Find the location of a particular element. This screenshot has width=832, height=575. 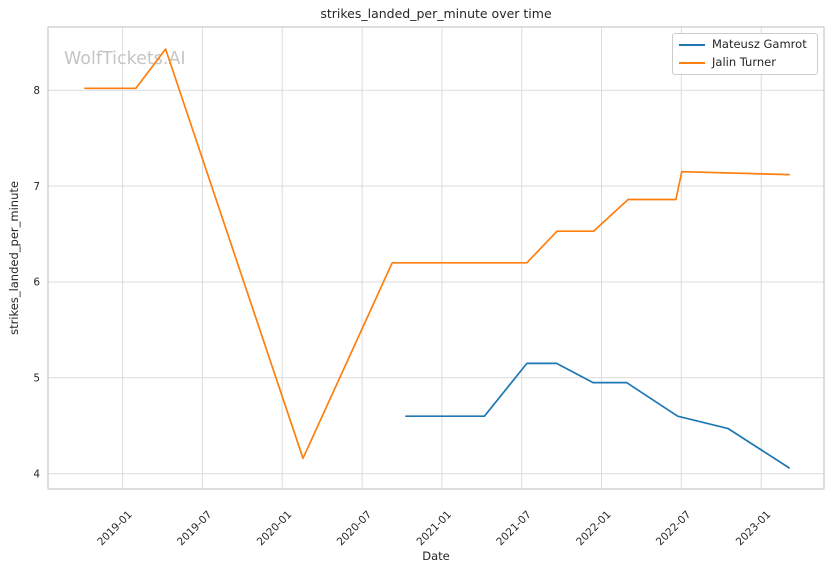

y-tick-label: 4 is located at coordinates (36, 474).